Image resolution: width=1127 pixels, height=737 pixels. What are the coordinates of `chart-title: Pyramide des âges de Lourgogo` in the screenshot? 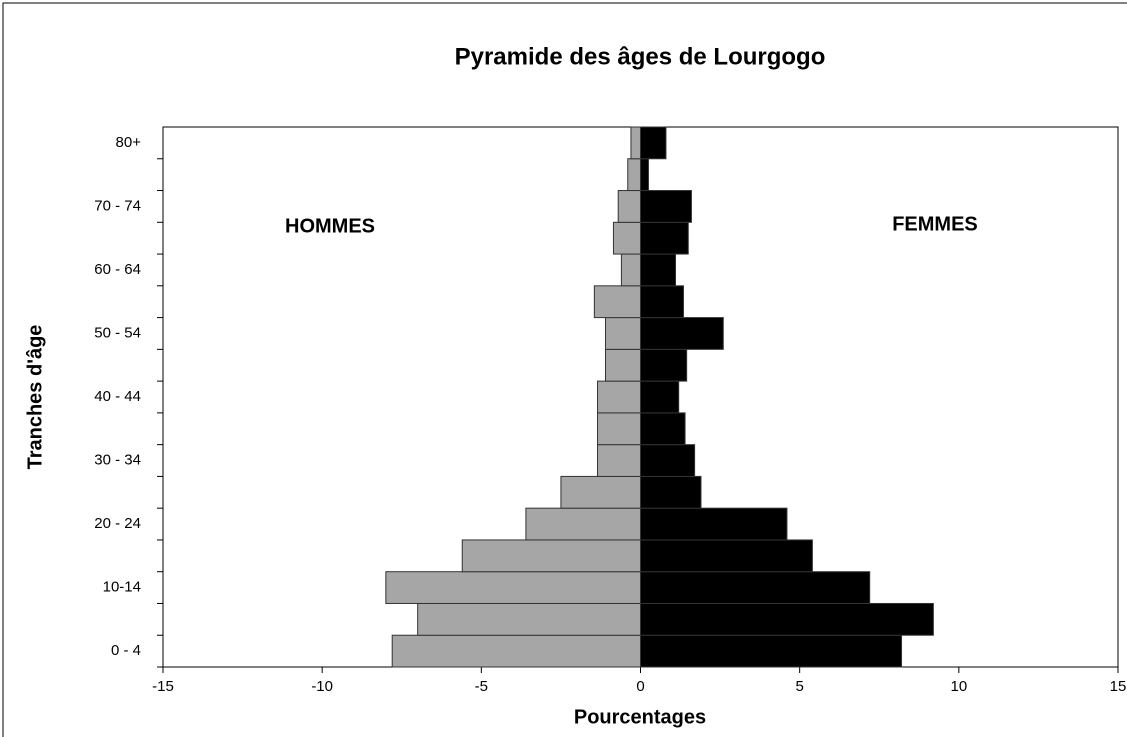 It's located at (640, 56).